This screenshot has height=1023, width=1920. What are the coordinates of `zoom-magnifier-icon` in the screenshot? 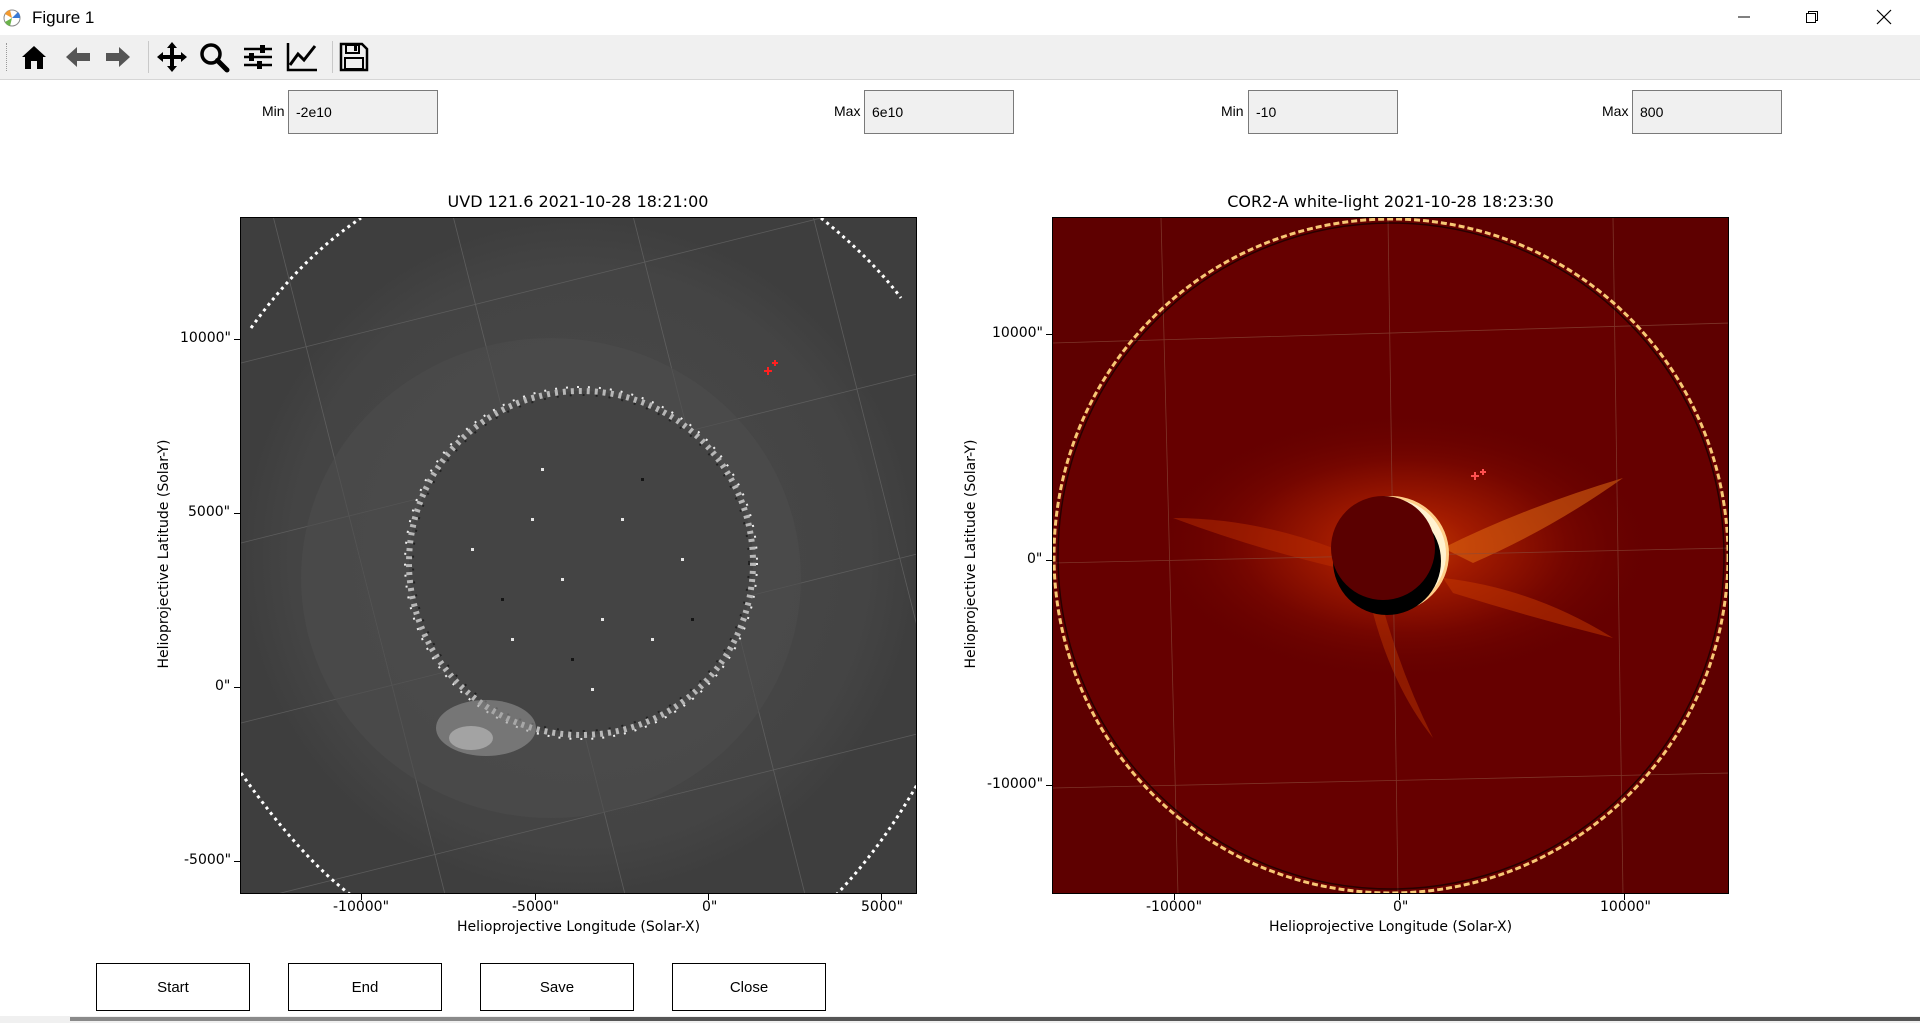 It's located at (215, 58).